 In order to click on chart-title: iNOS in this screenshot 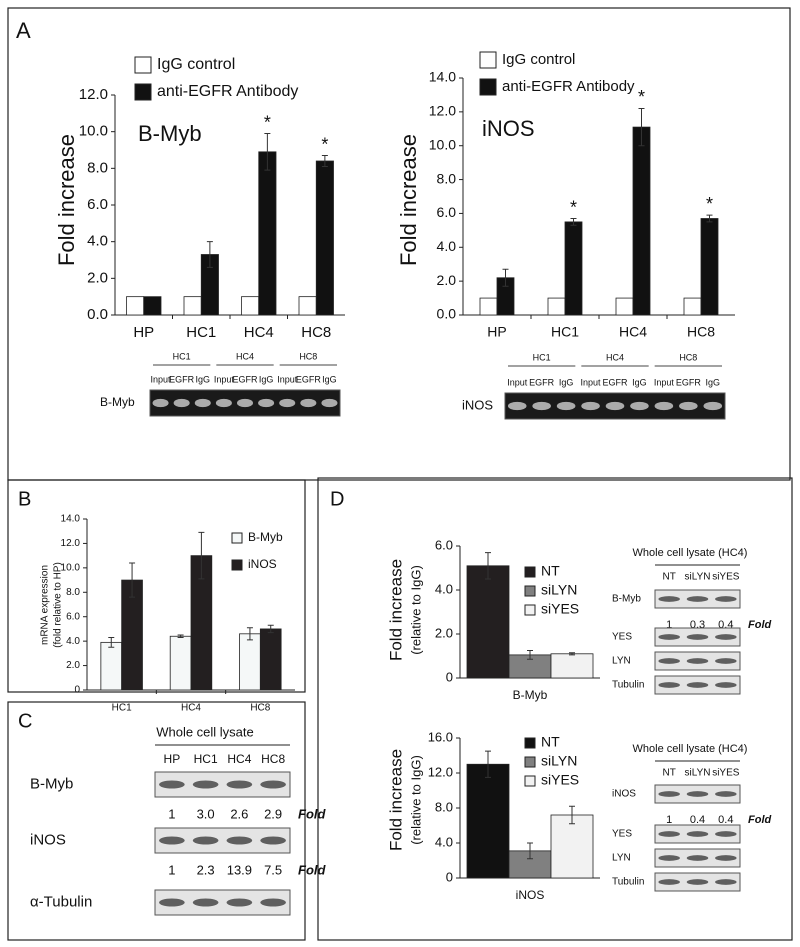, I will do `click(508, 128)`.